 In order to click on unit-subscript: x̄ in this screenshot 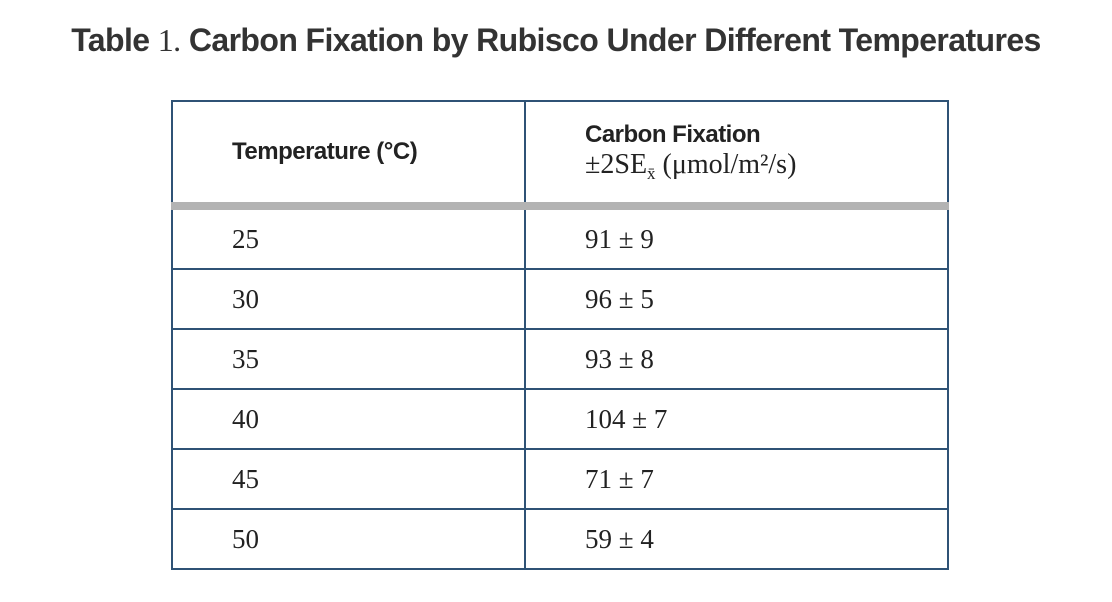, I will do `click(651, 173)`.